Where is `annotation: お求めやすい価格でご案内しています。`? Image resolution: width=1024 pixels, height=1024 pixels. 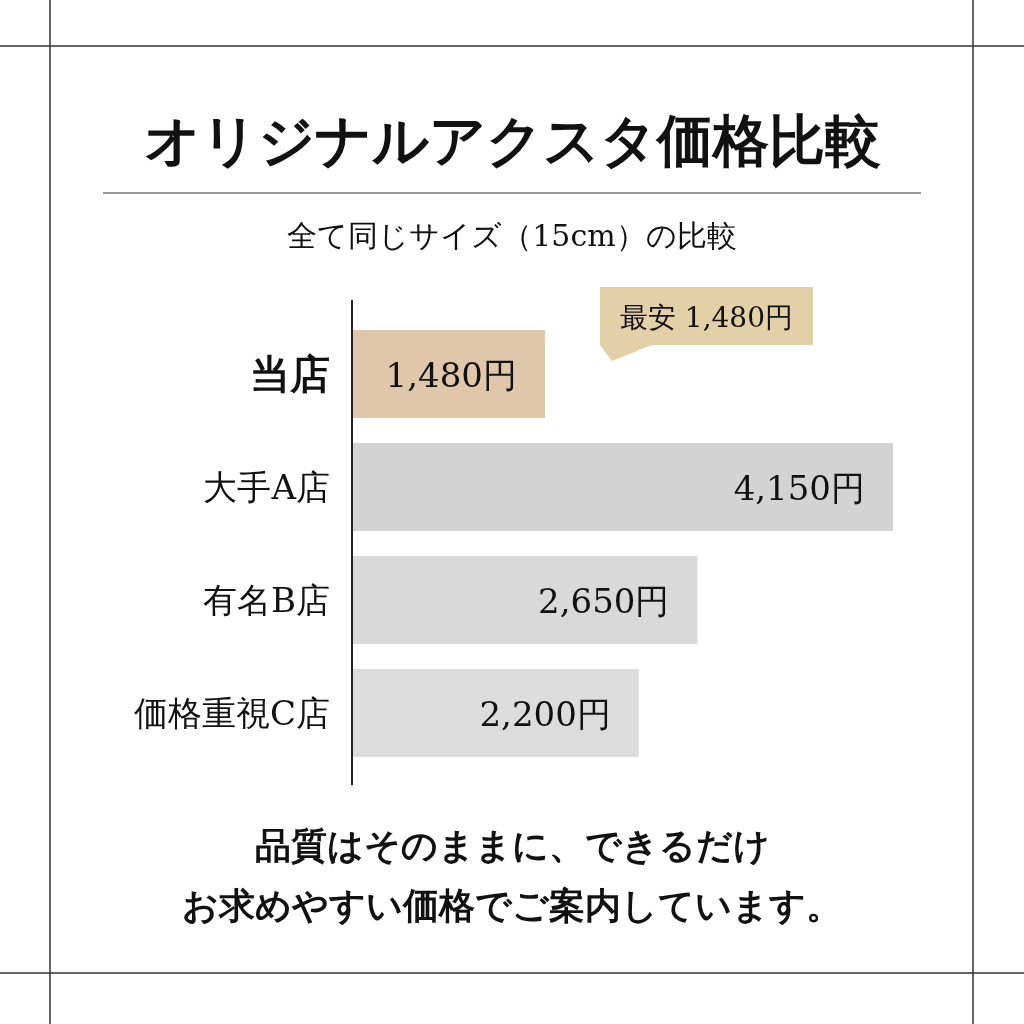 annotation: お求めやすい価格でご案内しています。 is located at coordinates (512, 905).